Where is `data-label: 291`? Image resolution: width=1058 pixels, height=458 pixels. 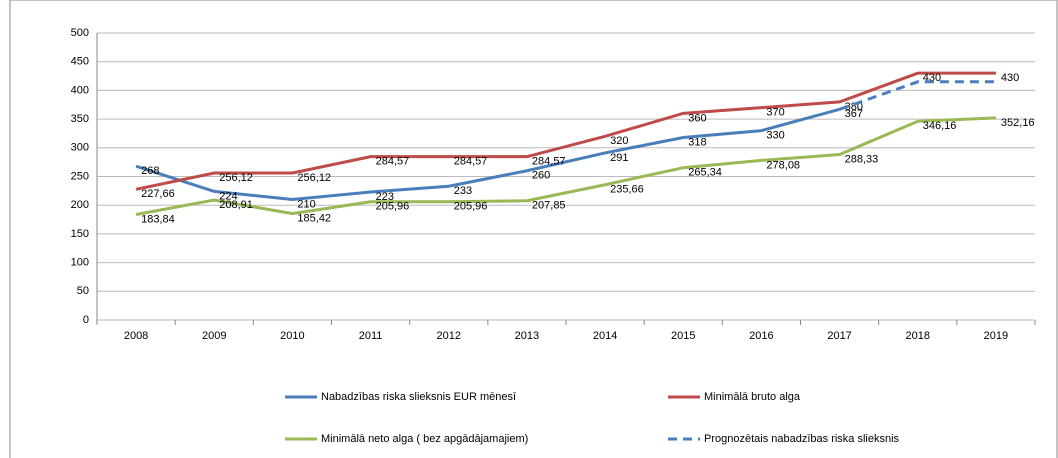
data-label: 291 is located at coordinates (619, 158).